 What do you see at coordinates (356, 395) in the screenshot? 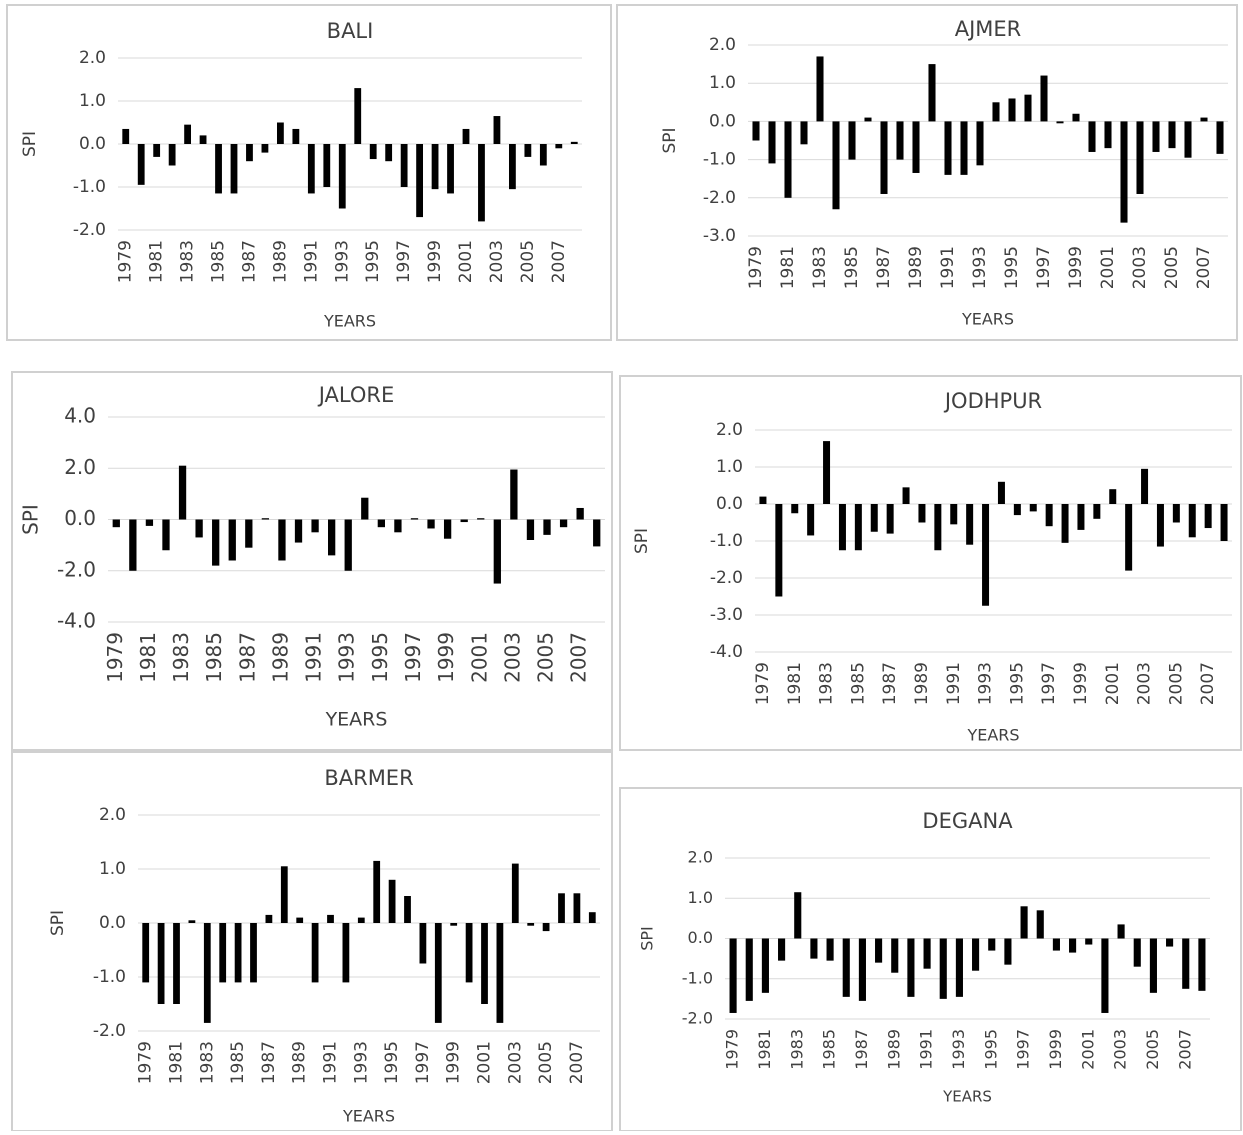
I see `chart-title: JALORE` at bounding box center [356, 395].